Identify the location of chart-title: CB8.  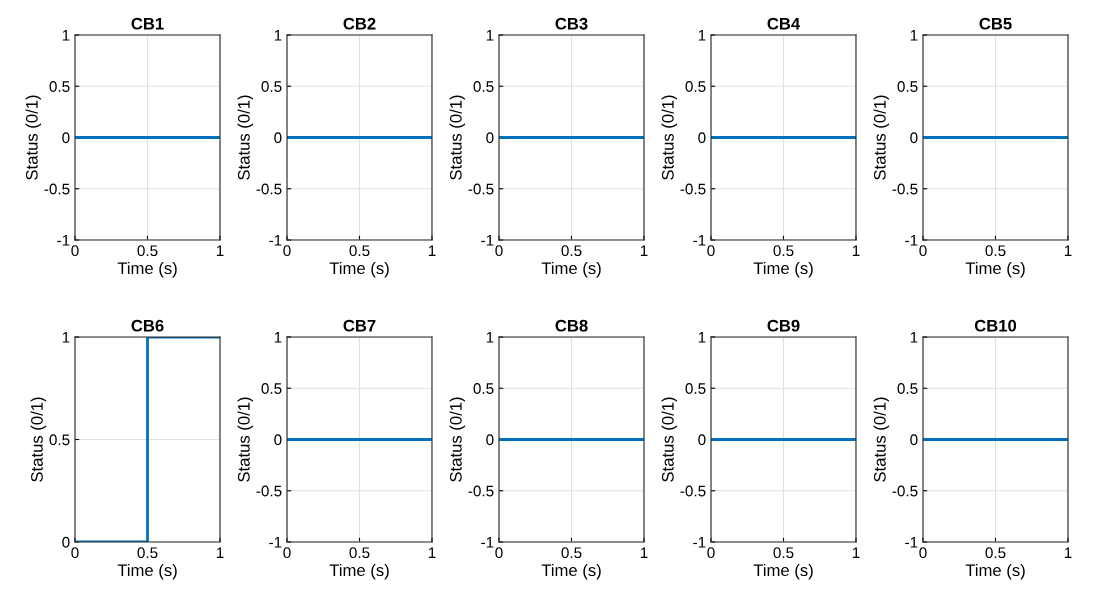
(571, 325).